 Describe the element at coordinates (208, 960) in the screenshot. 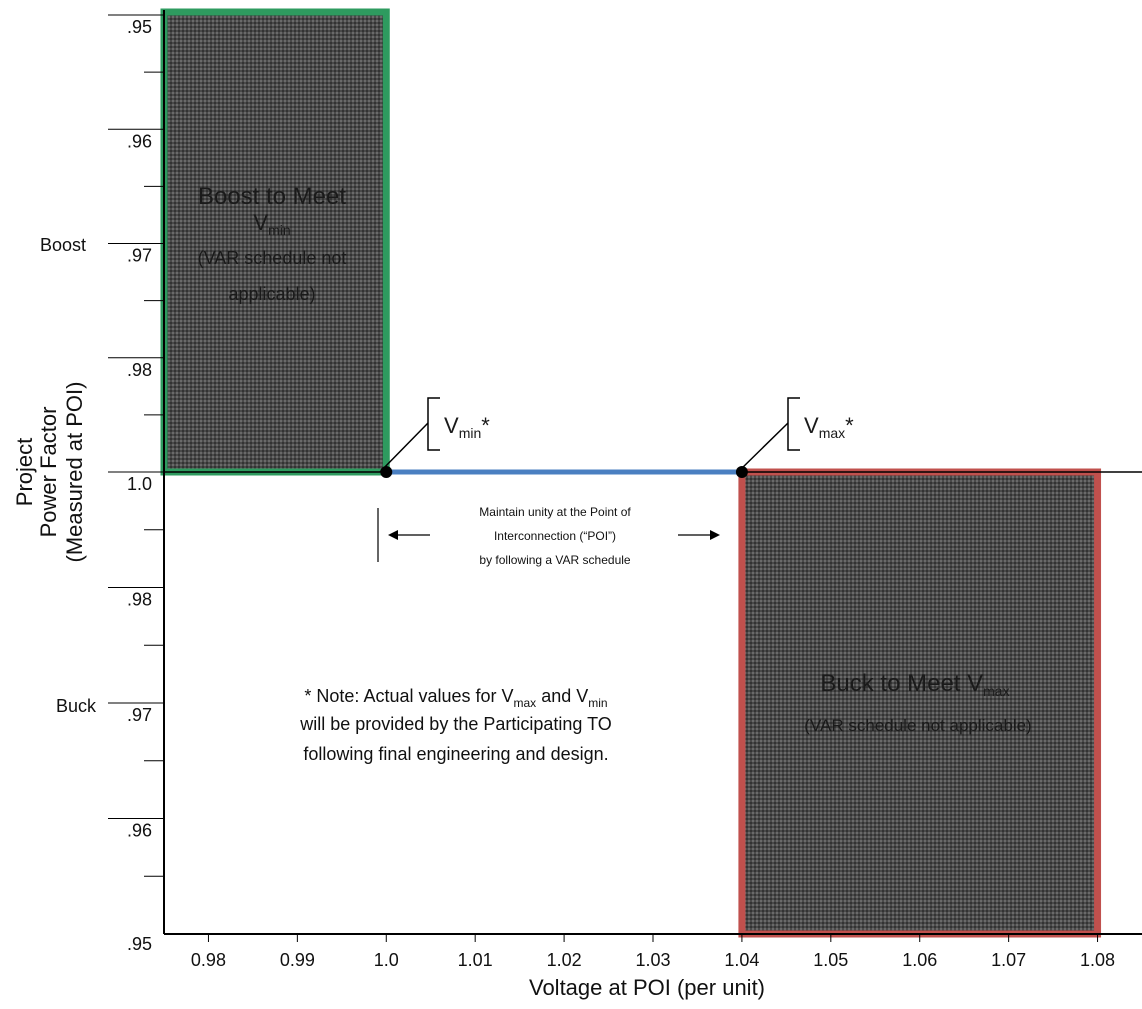

I see `x-tick-label: 0.98` at that location.